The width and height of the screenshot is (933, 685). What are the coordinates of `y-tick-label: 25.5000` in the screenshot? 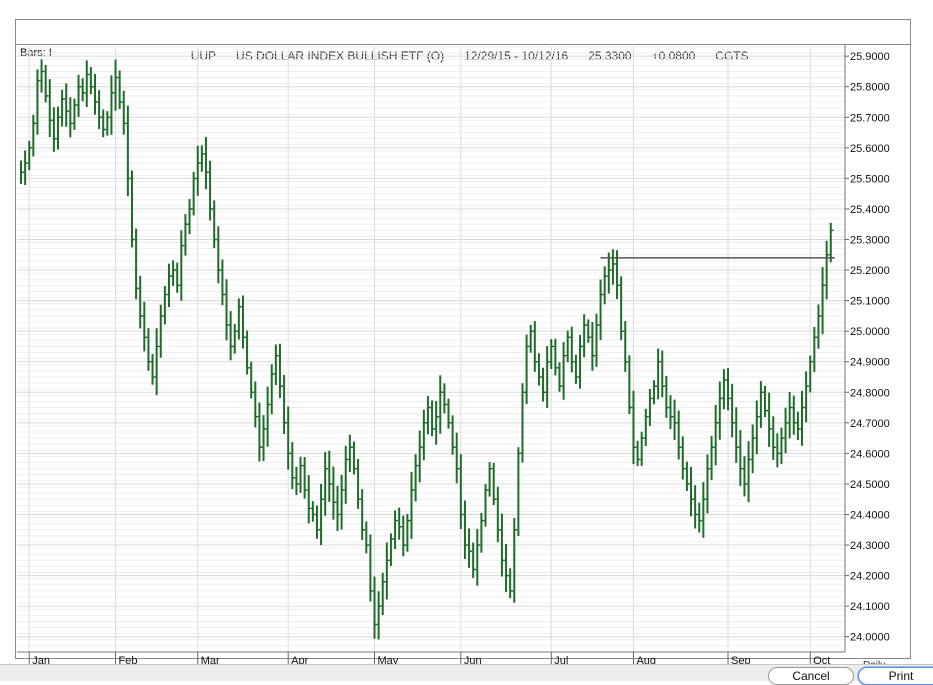 It's located at (870, 179).